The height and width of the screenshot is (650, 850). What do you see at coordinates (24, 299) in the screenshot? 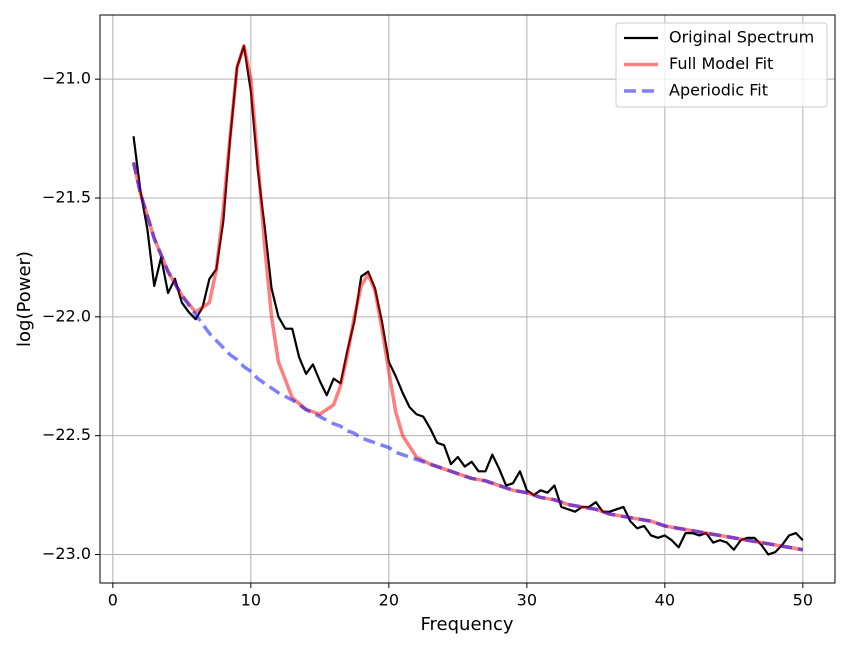
I see `y-axis-label: log(Power)` at bounding box center [24, 299].